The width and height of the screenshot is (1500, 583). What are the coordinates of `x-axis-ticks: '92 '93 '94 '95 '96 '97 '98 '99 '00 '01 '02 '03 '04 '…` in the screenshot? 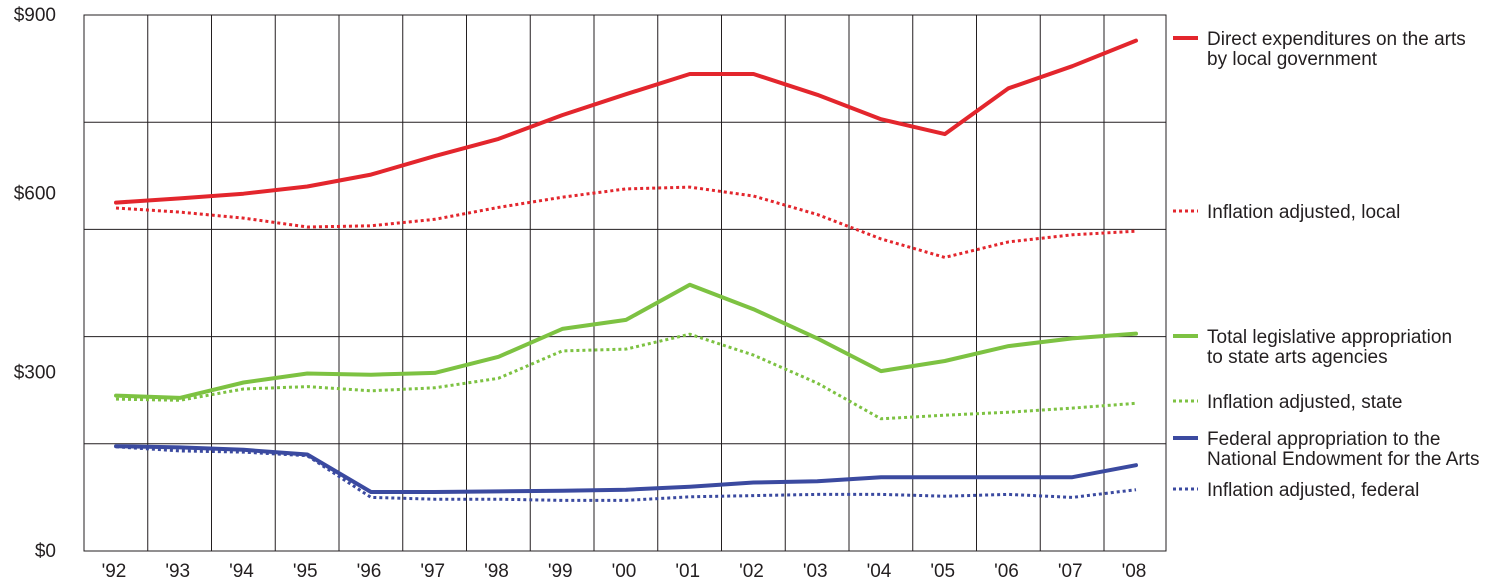 It's located at (624, 571).